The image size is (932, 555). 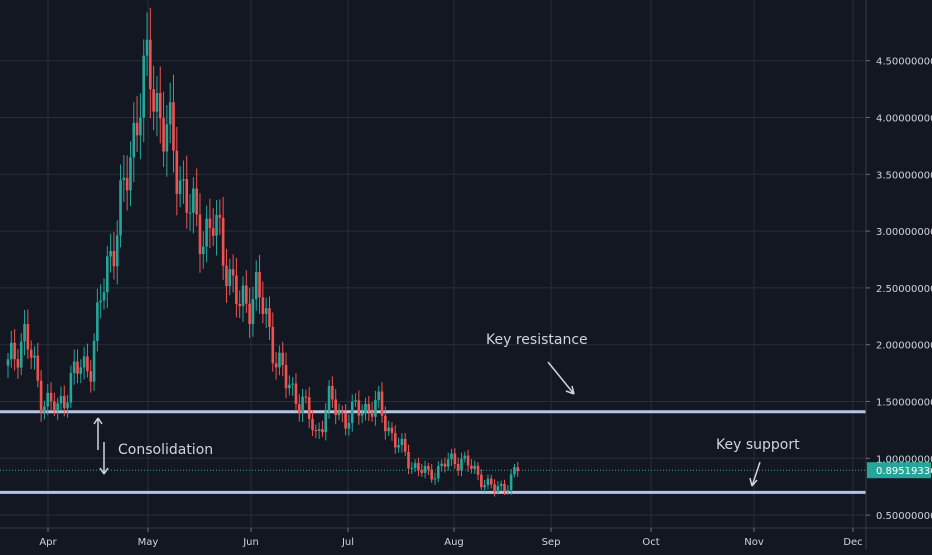 What do you see at coordinates (650, 542) in the screenshot?
I see `x-tick-label: Oct` at bounding box center [650, 542].